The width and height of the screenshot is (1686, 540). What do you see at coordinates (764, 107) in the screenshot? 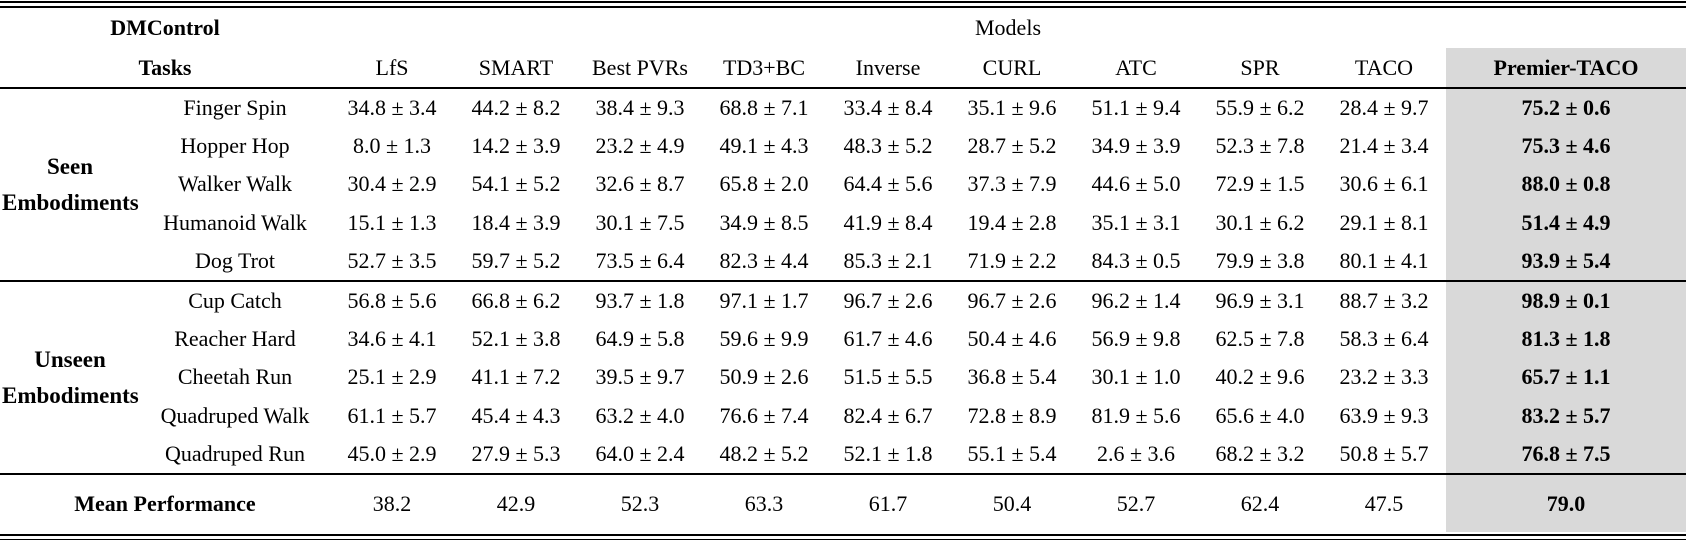
I see `score-cell: 68.8 ± 7.1` at bounding box center [764, 107].